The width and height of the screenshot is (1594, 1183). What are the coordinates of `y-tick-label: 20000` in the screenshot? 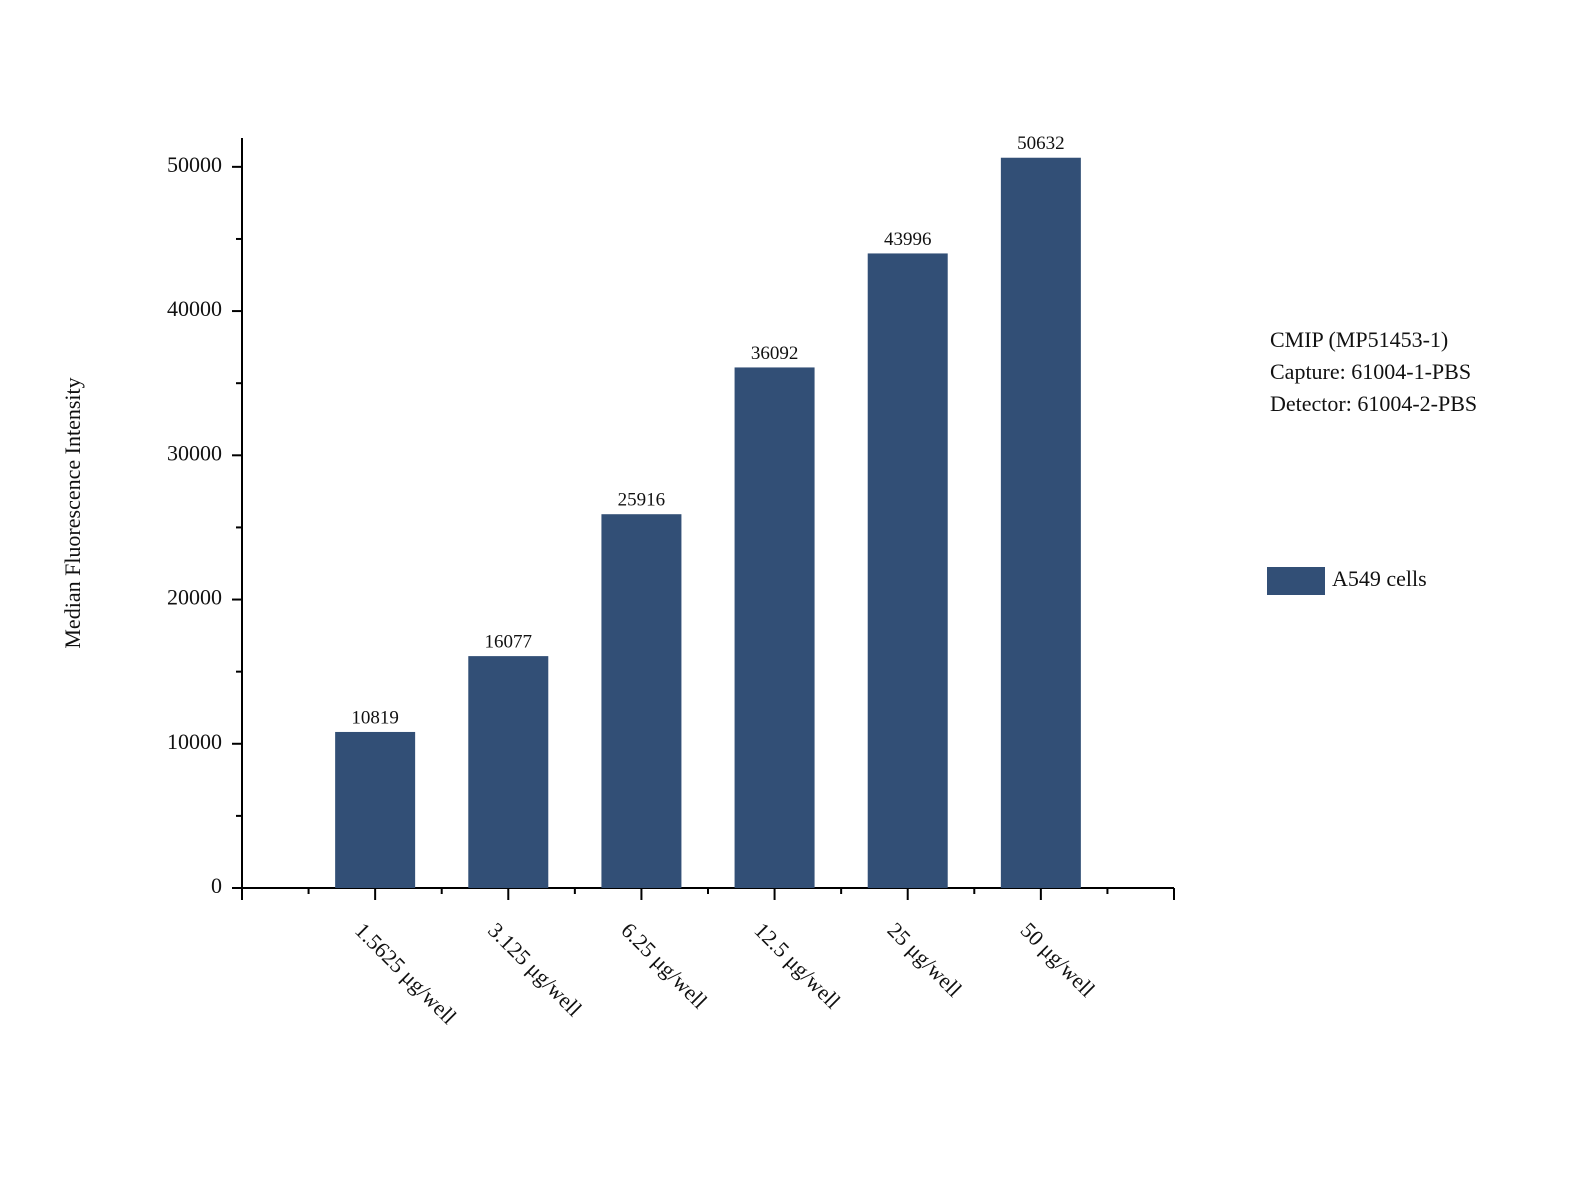 It's located at (194, 597).